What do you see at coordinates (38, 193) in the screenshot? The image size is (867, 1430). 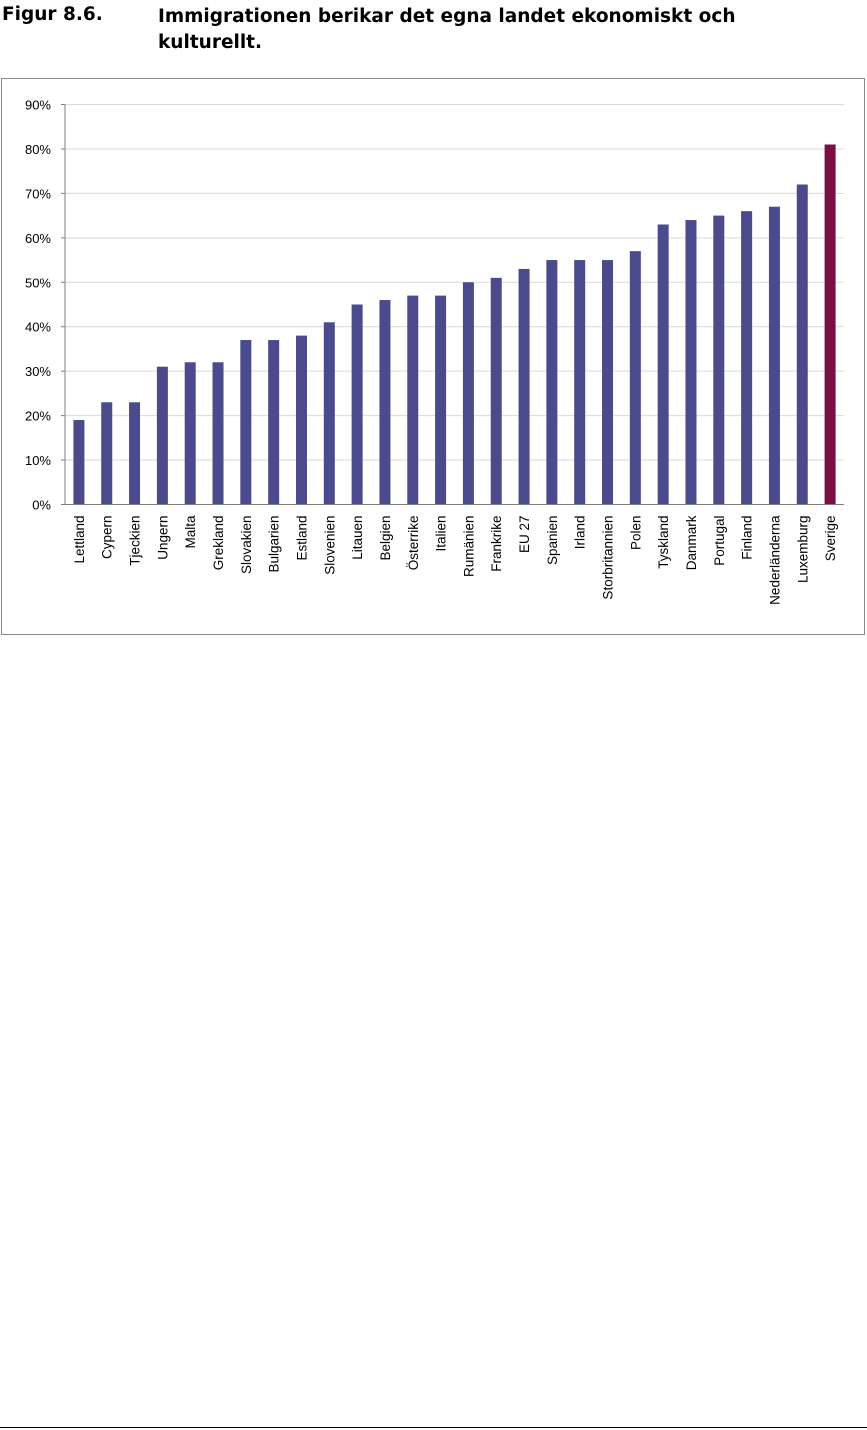 I see `y-tick-label: 70%` at bounding box center [38, 193].